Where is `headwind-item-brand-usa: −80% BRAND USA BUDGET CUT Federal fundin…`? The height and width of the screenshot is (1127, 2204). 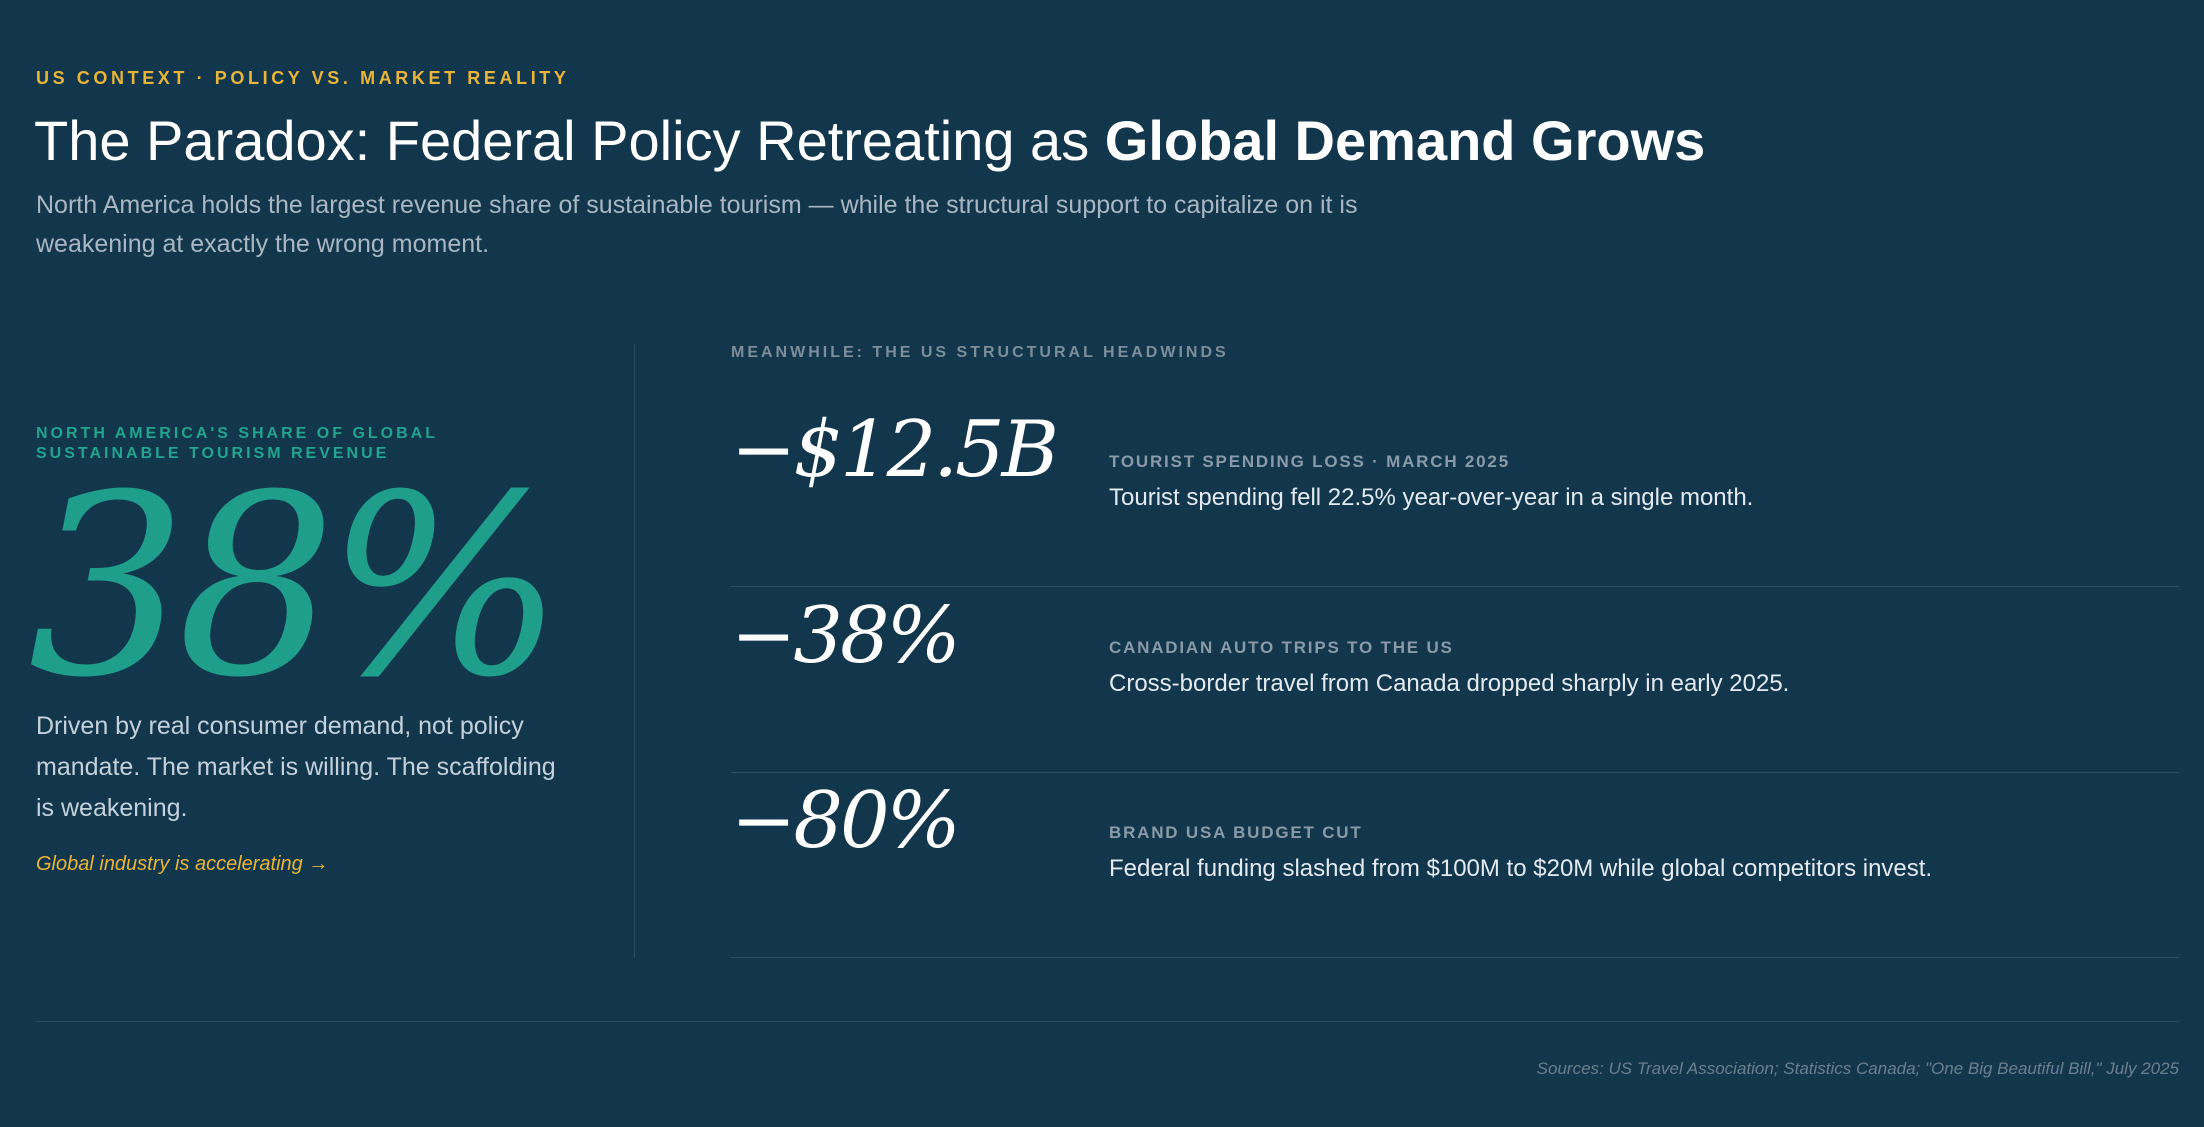
headwind-item-brand-usa: −80% BRAND USA BUDGET CUT Federal fundin… is located at coordinates (1455, 864).